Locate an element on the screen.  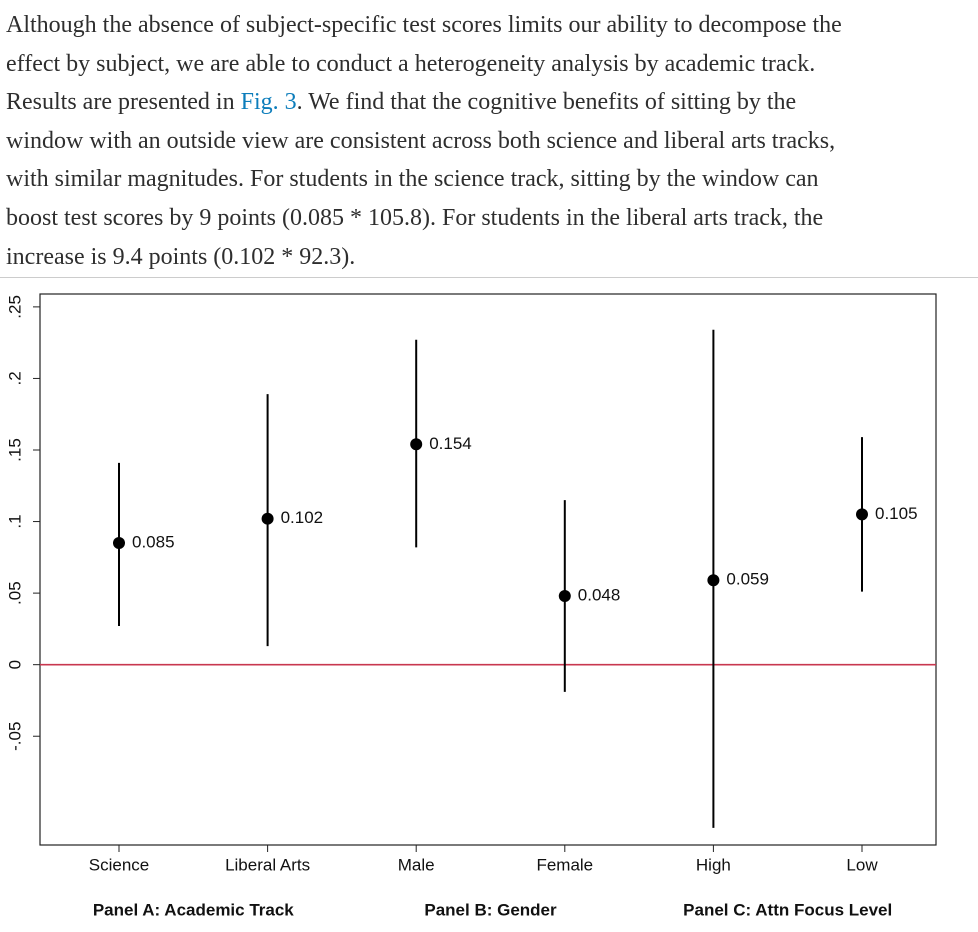
value-label: 0.105 is located at coordinates (896, 513).